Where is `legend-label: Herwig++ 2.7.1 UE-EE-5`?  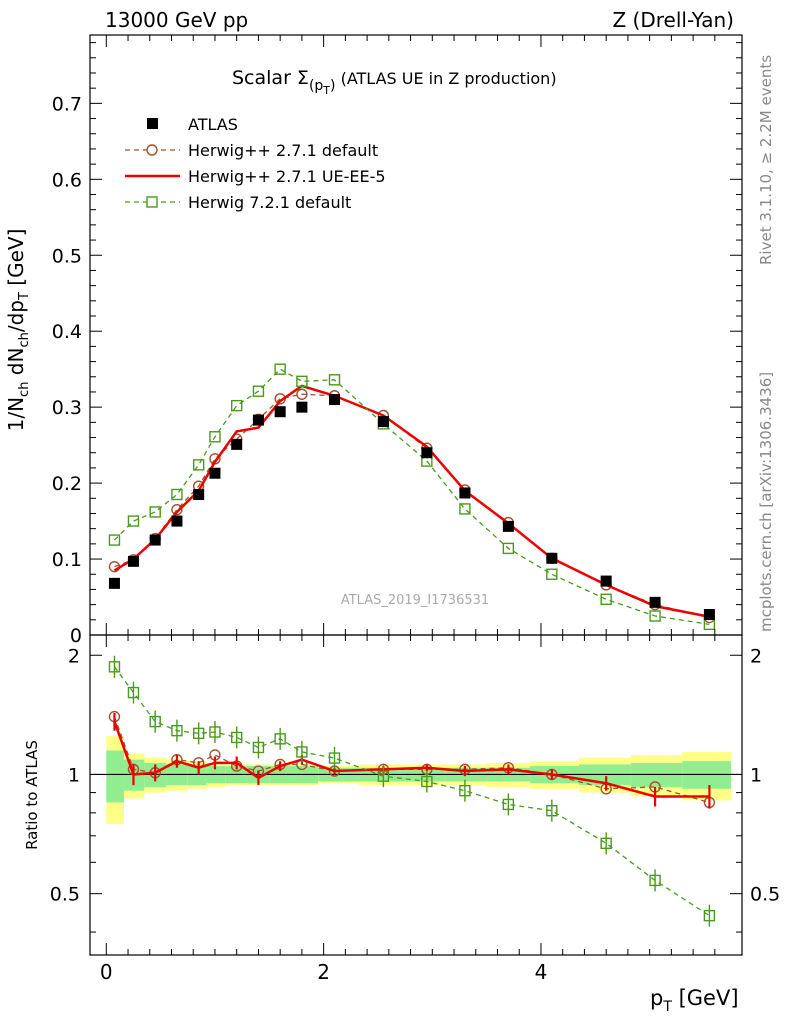 legend-label: Herwig++ 2.7.1 UE-EE-5 is located at coordinates (287, 176).